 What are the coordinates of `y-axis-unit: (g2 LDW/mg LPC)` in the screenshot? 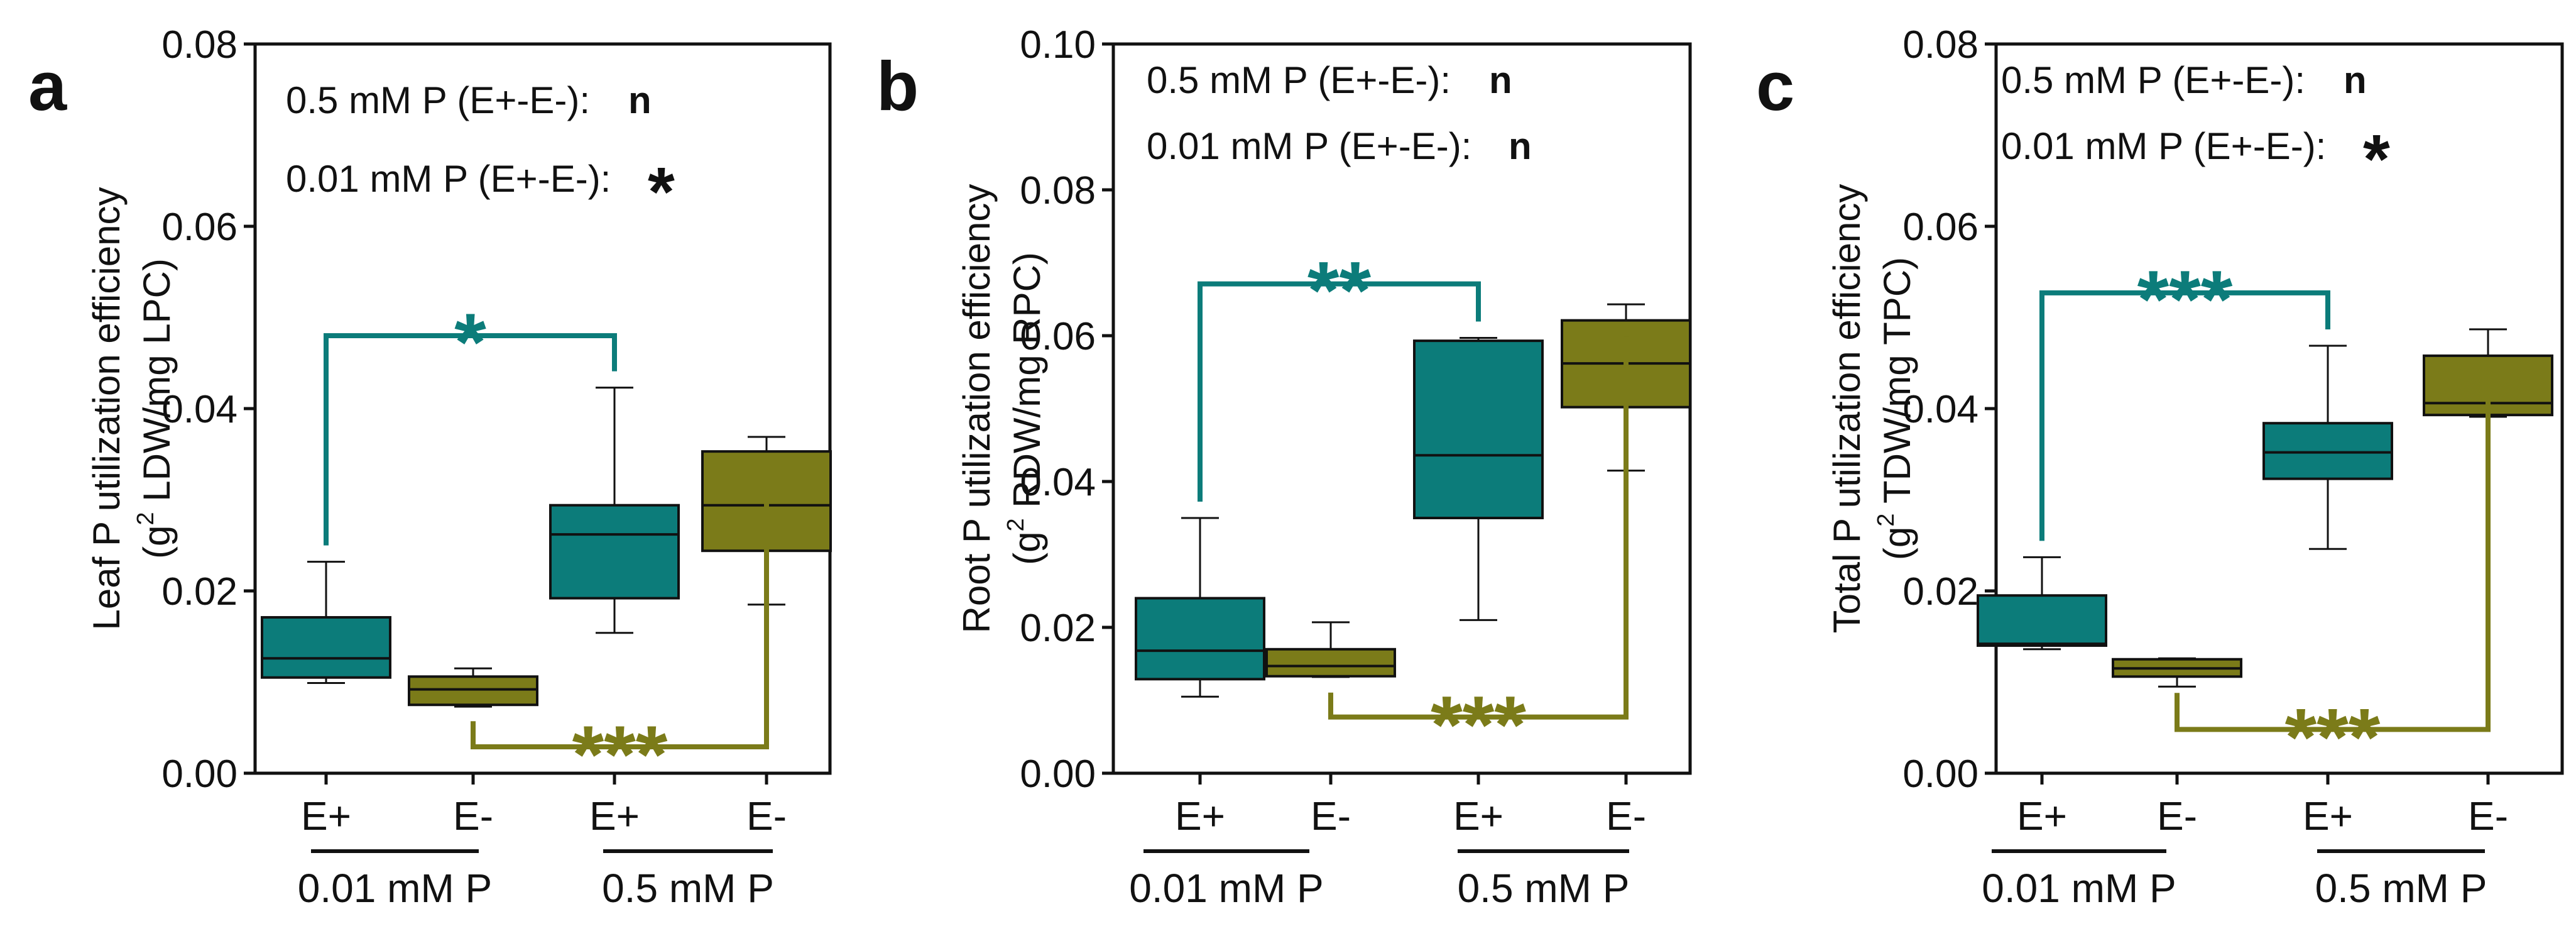 It's located at (156, 408).